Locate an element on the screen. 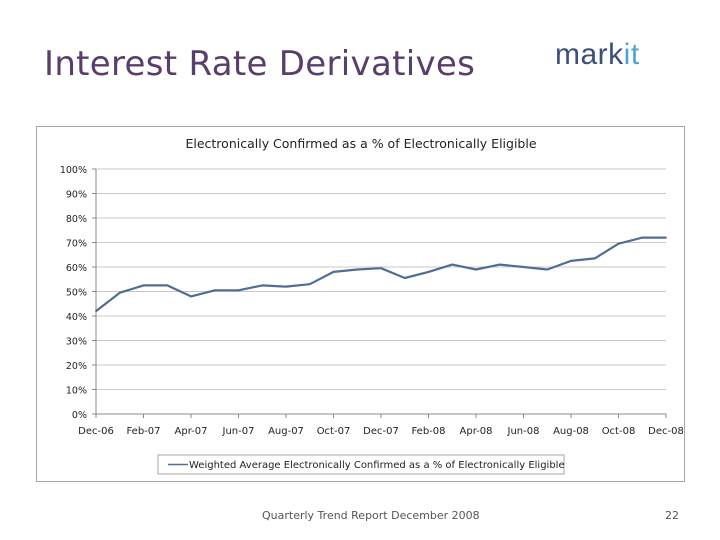 This screenshot has height=540, width=720. x-tick-label: Dec-06 is located at coordinates (96, 431).